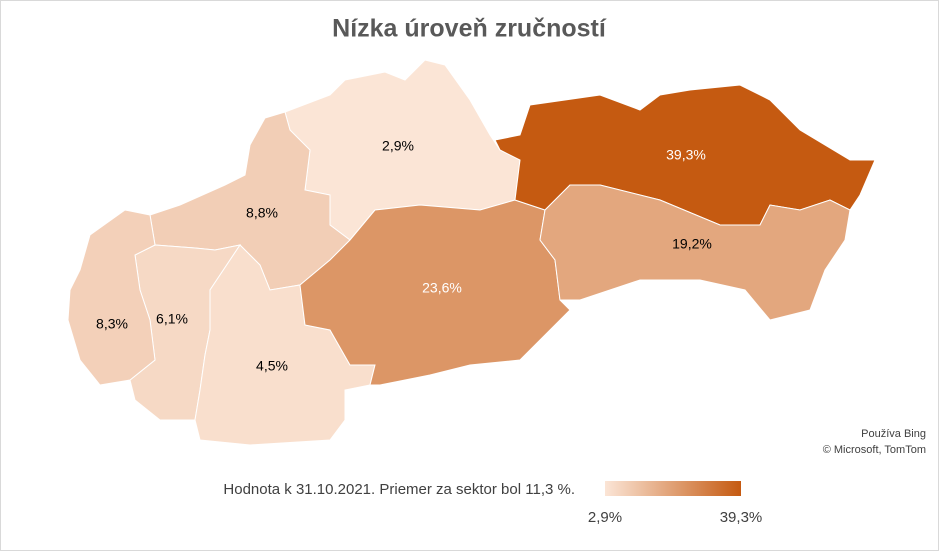 This screenshot has width=939, height=551. What do you see at coordinates (469, 29) in the screenshot?
I see `chart-title: Nízka úroveň zručností` at bounding box center [469, 29].